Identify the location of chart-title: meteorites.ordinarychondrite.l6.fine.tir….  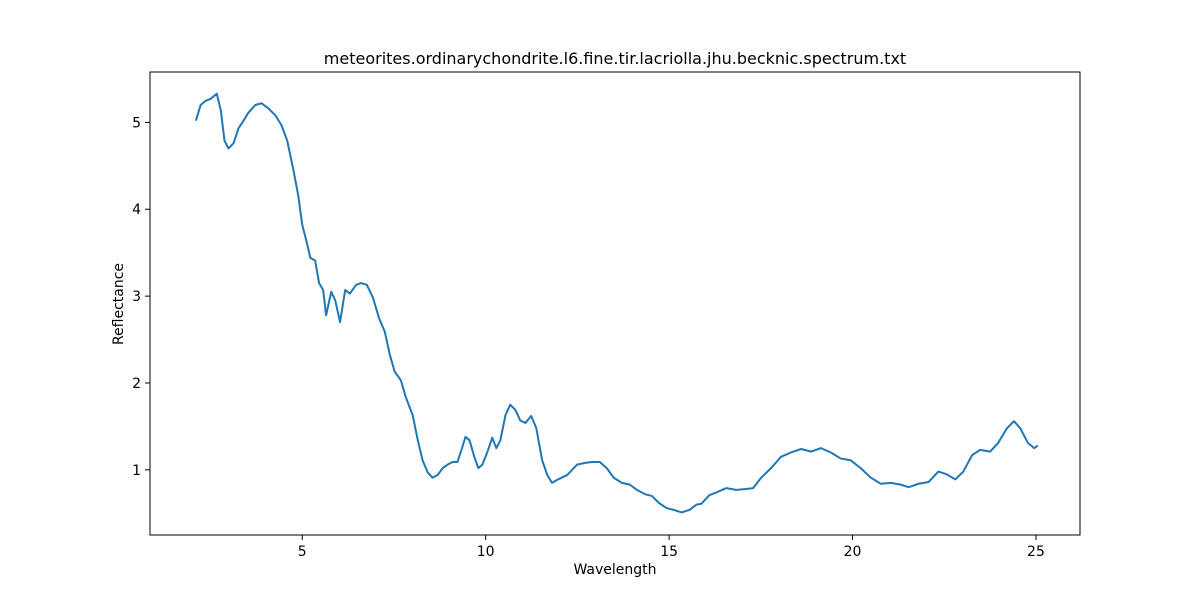
(615, 58).